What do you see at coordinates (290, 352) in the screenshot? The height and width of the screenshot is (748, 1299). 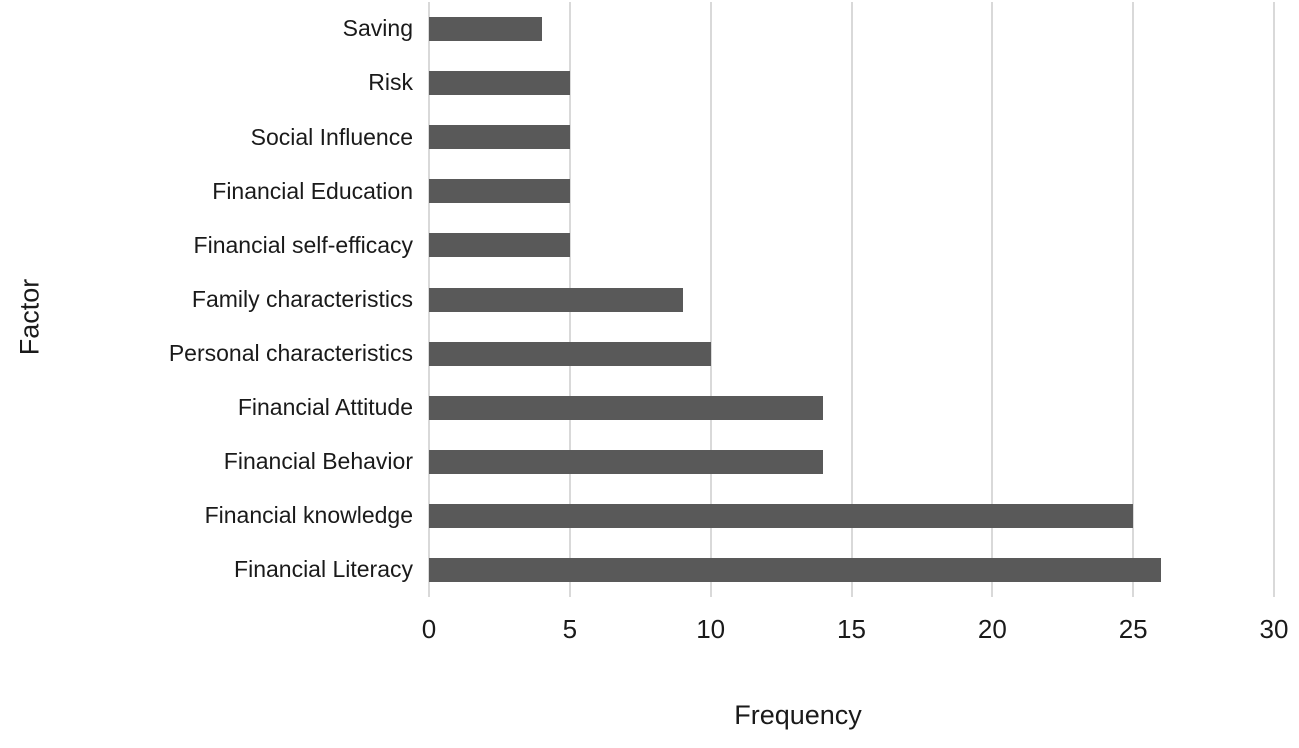 I see `category-label: Personal characteristics` at bounding box center [290, 352].